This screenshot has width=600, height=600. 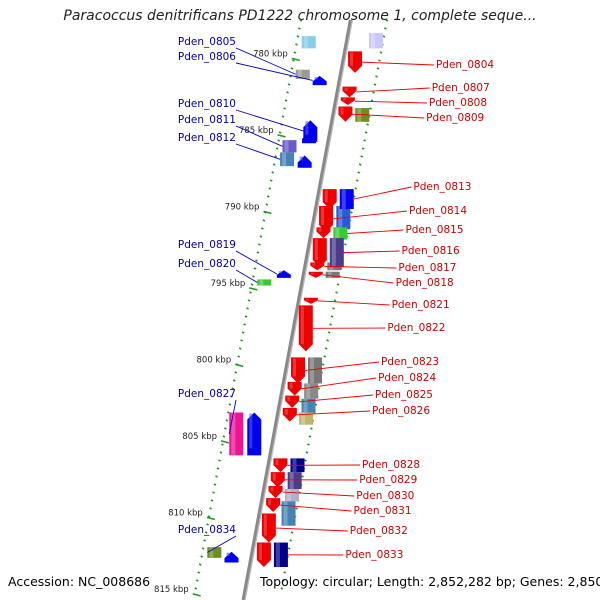 What do you see at coordinates (214, 360) in the screenshot?
I see `kbp-tick-label: 800 kbp` at bounding box center [214, 360].